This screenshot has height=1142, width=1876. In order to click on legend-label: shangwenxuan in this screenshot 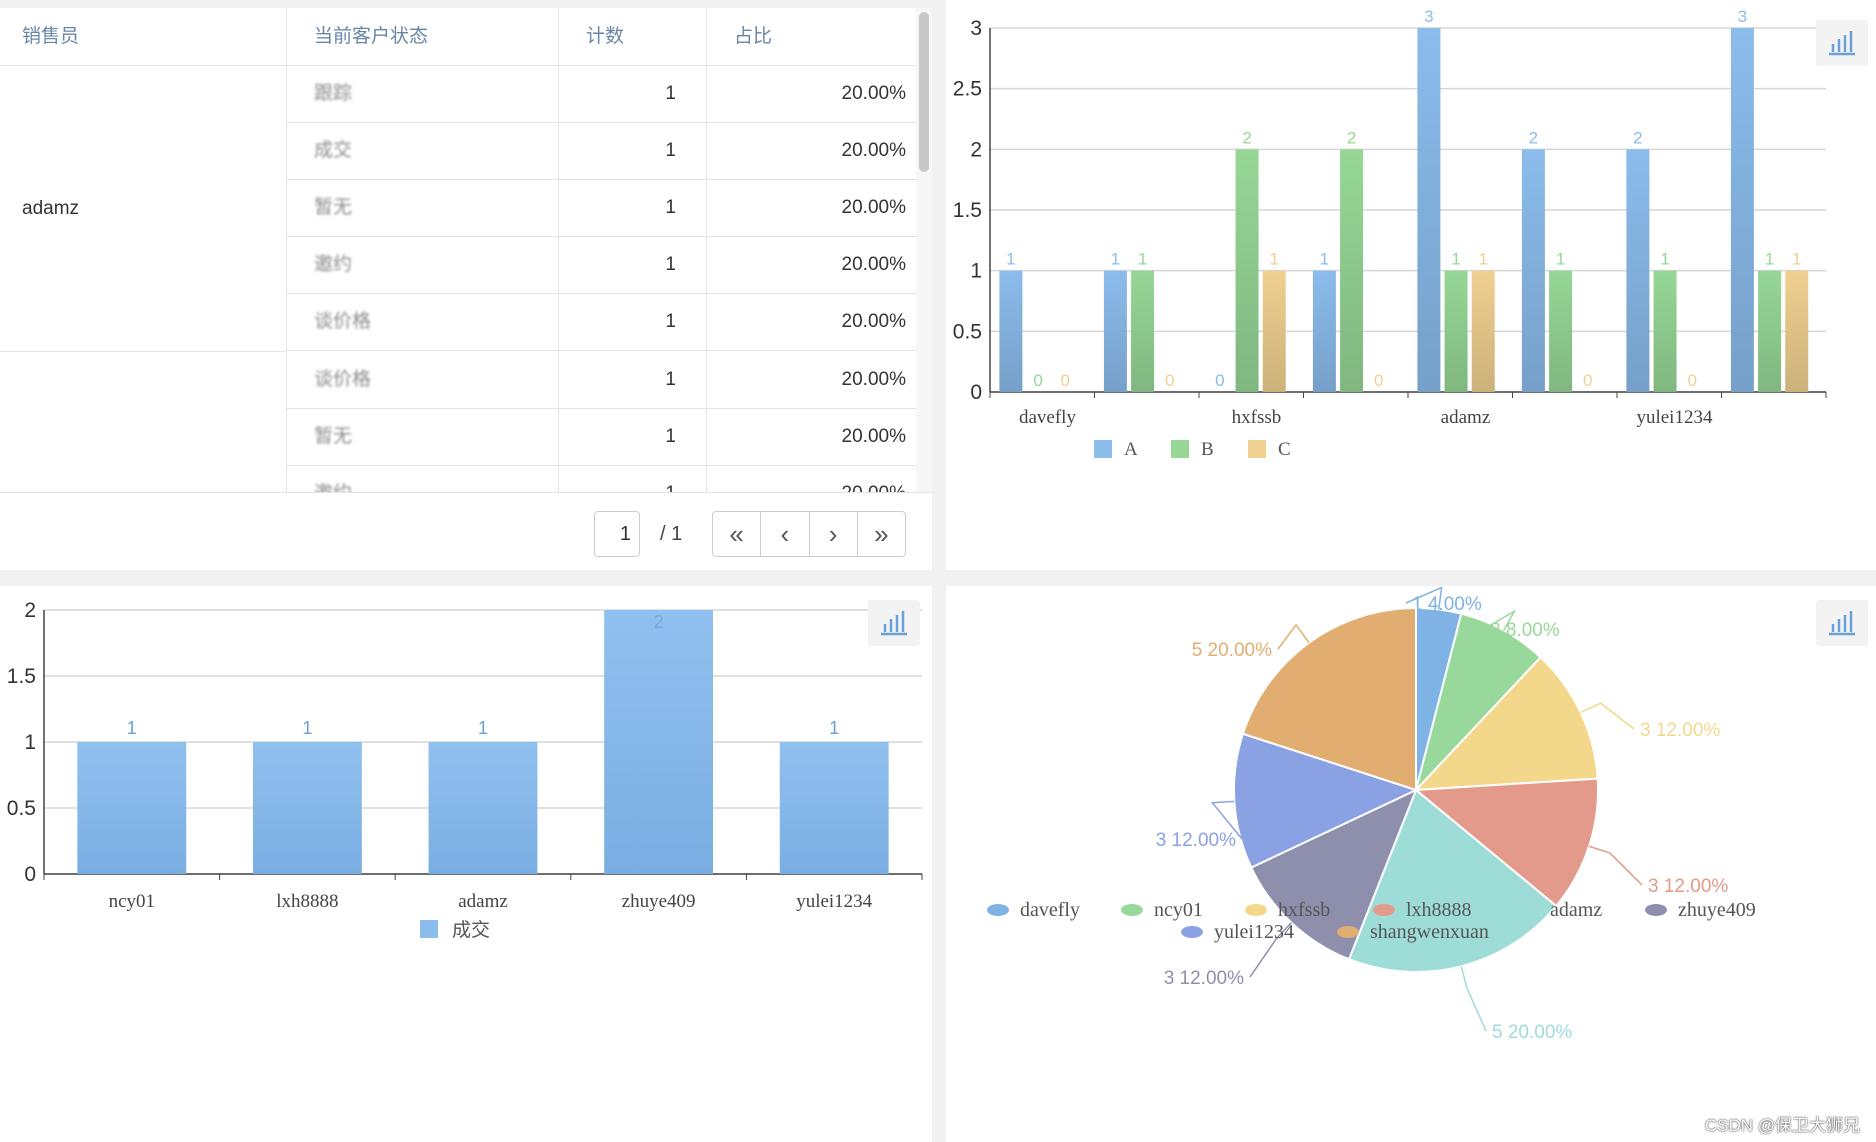, I will do `click(1429, 932)`.